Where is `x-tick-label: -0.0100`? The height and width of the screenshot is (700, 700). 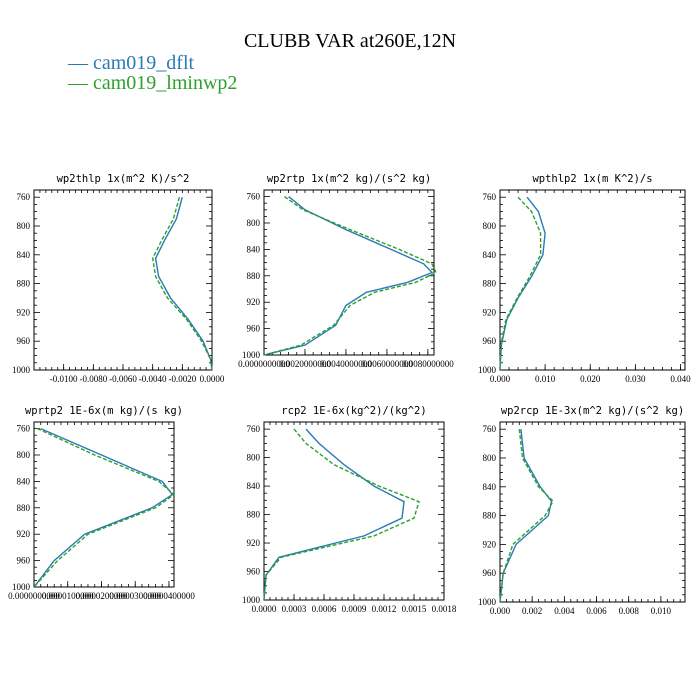 x-tick-label: -0.0100 is located at coordinates (64, 379).